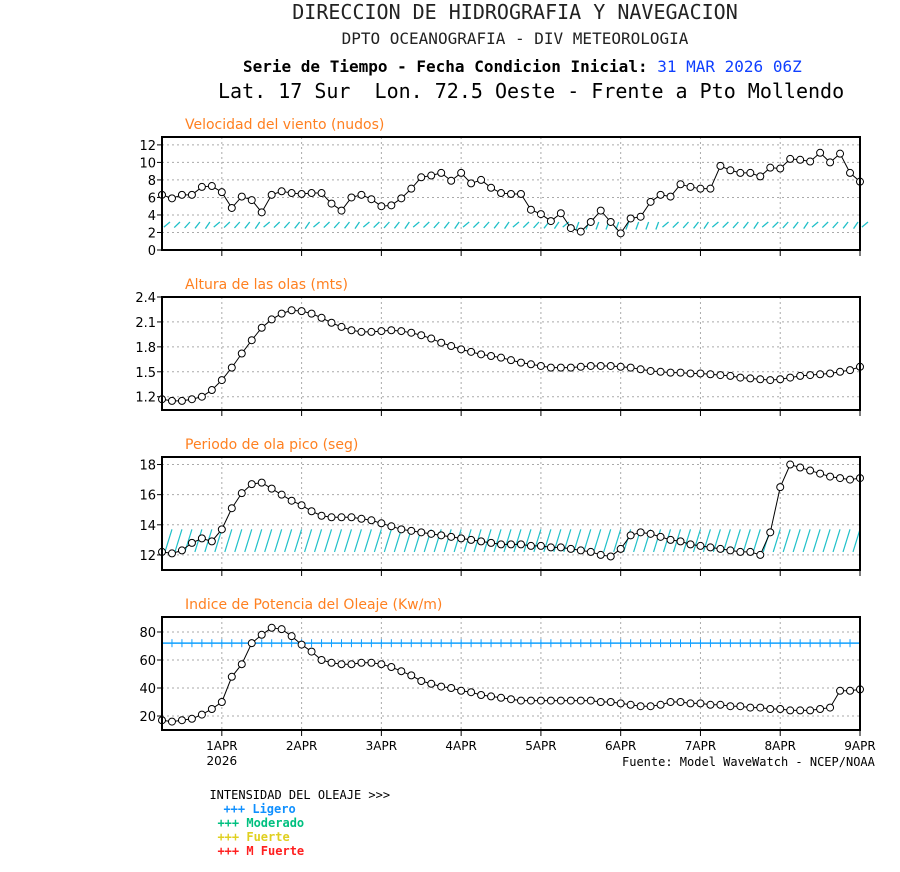 The width and height of the screenshot is (900, 872). Describe the element at coordinates (147, 526) in the screenshot. I see `y-tick-label: 14` at that location.